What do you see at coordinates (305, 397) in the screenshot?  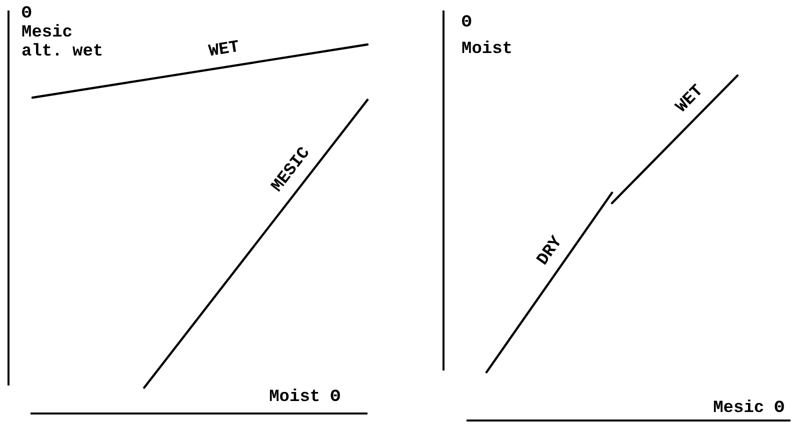 I see `x-axis-title: Moist Θ` at bounding box center [305, 397].